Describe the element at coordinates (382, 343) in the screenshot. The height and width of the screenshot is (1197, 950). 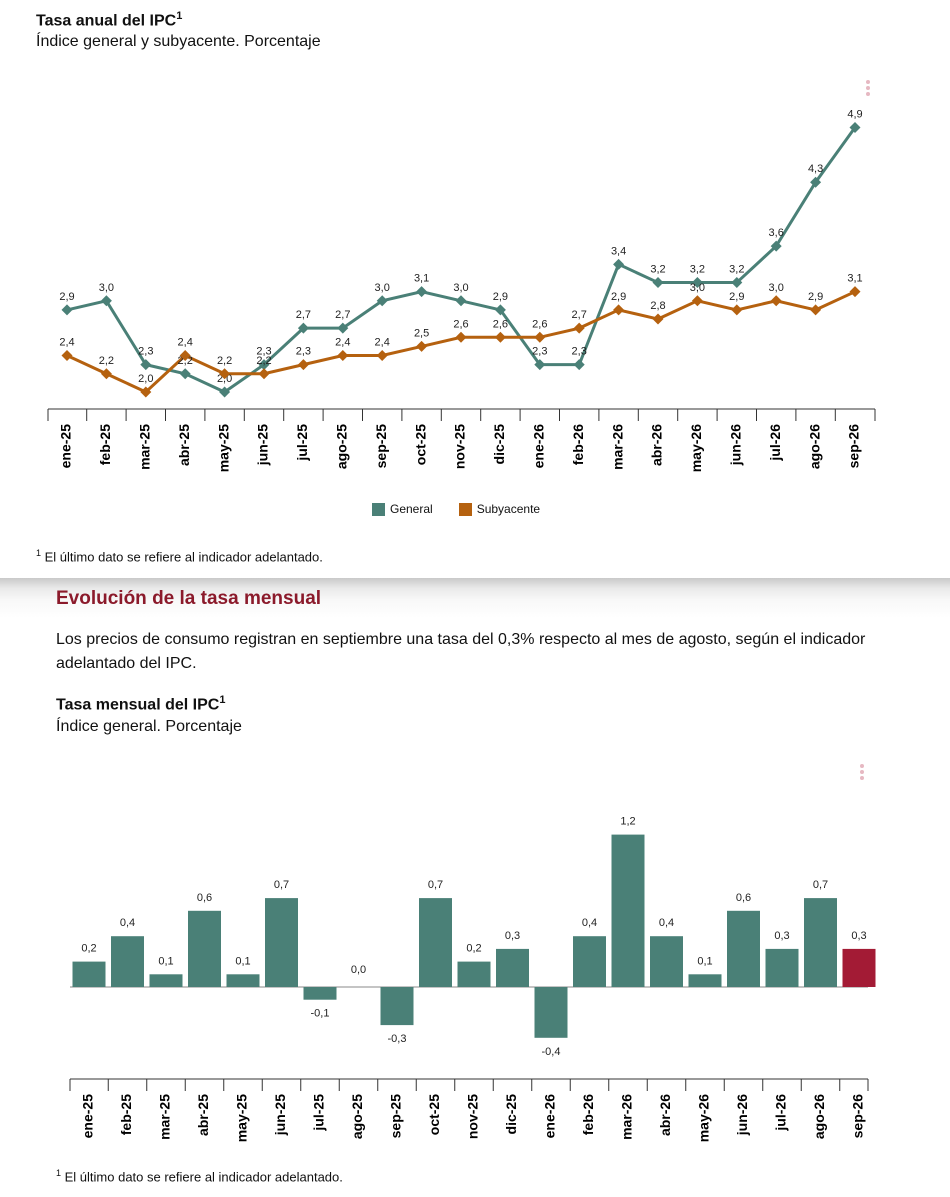
I see `data-label-subyacente: 2,4` at that location.